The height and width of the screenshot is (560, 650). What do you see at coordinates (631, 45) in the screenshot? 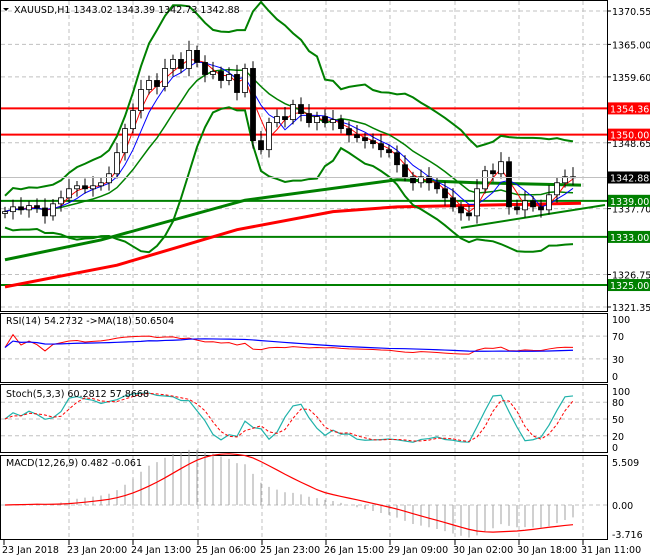
I see `price-tick-label: 1365.00` at bounding box center [631, 45].